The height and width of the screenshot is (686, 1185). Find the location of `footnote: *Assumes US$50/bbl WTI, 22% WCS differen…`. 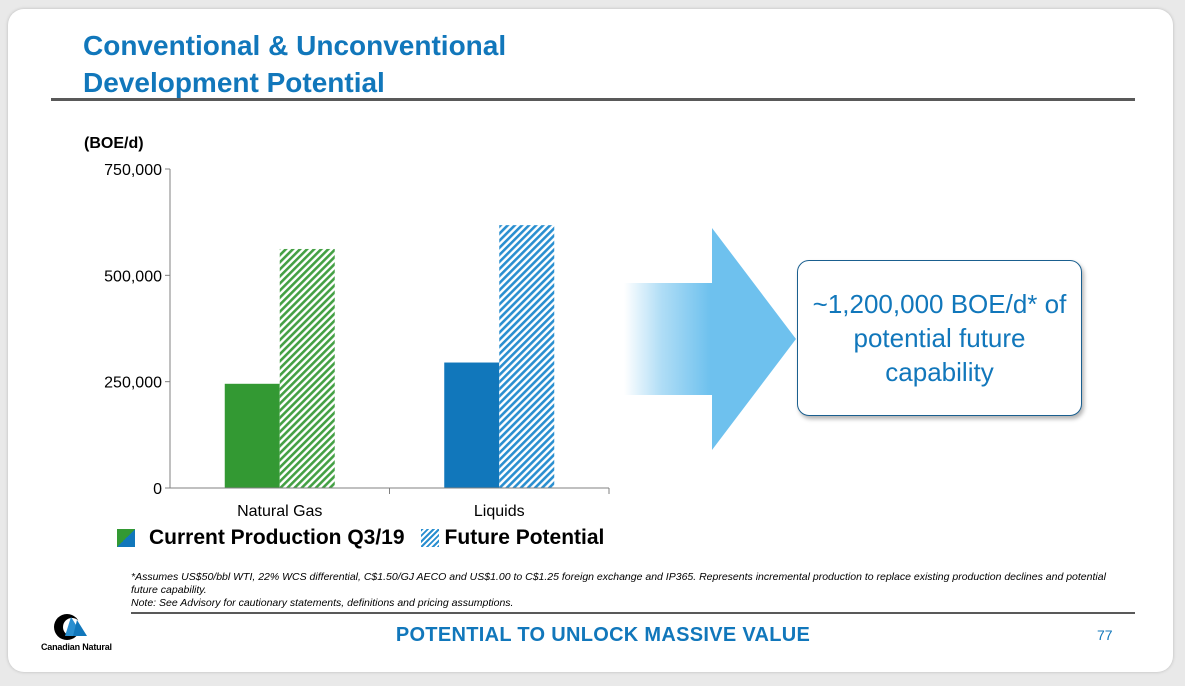

footnote: *Assumes US$50/bbl WTI, 22% WCS differen… is located at coordinates (631, 590).